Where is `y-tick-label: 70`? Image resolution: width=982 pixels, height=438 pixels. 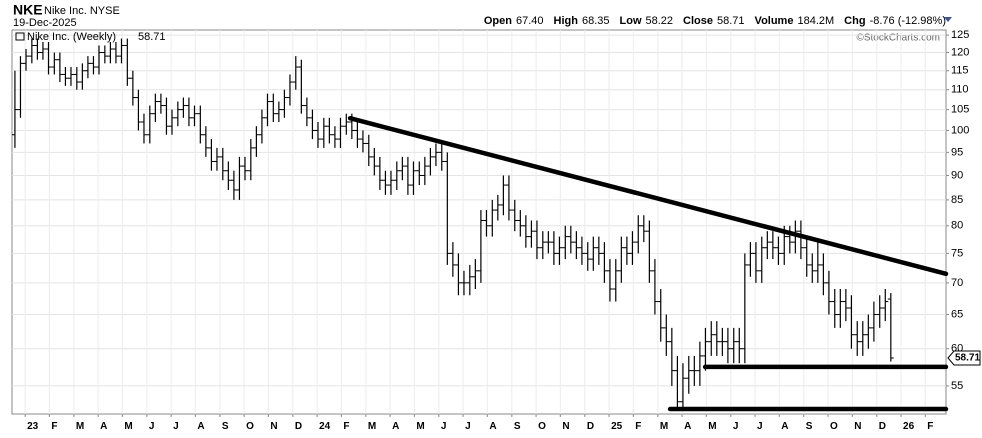
y-tick-label: 70 is located at coordinates (957, 283).